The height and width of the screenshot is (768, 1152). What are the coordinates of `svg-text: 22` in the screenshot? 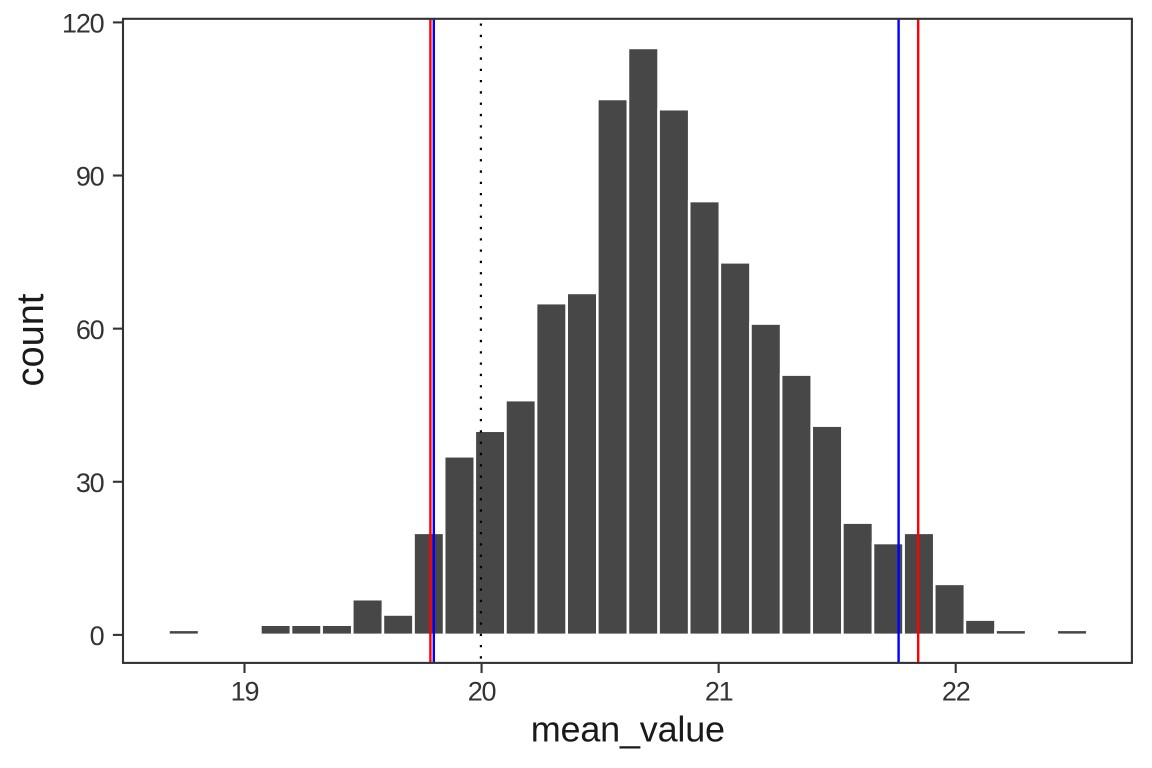 It's located at (956, 691).